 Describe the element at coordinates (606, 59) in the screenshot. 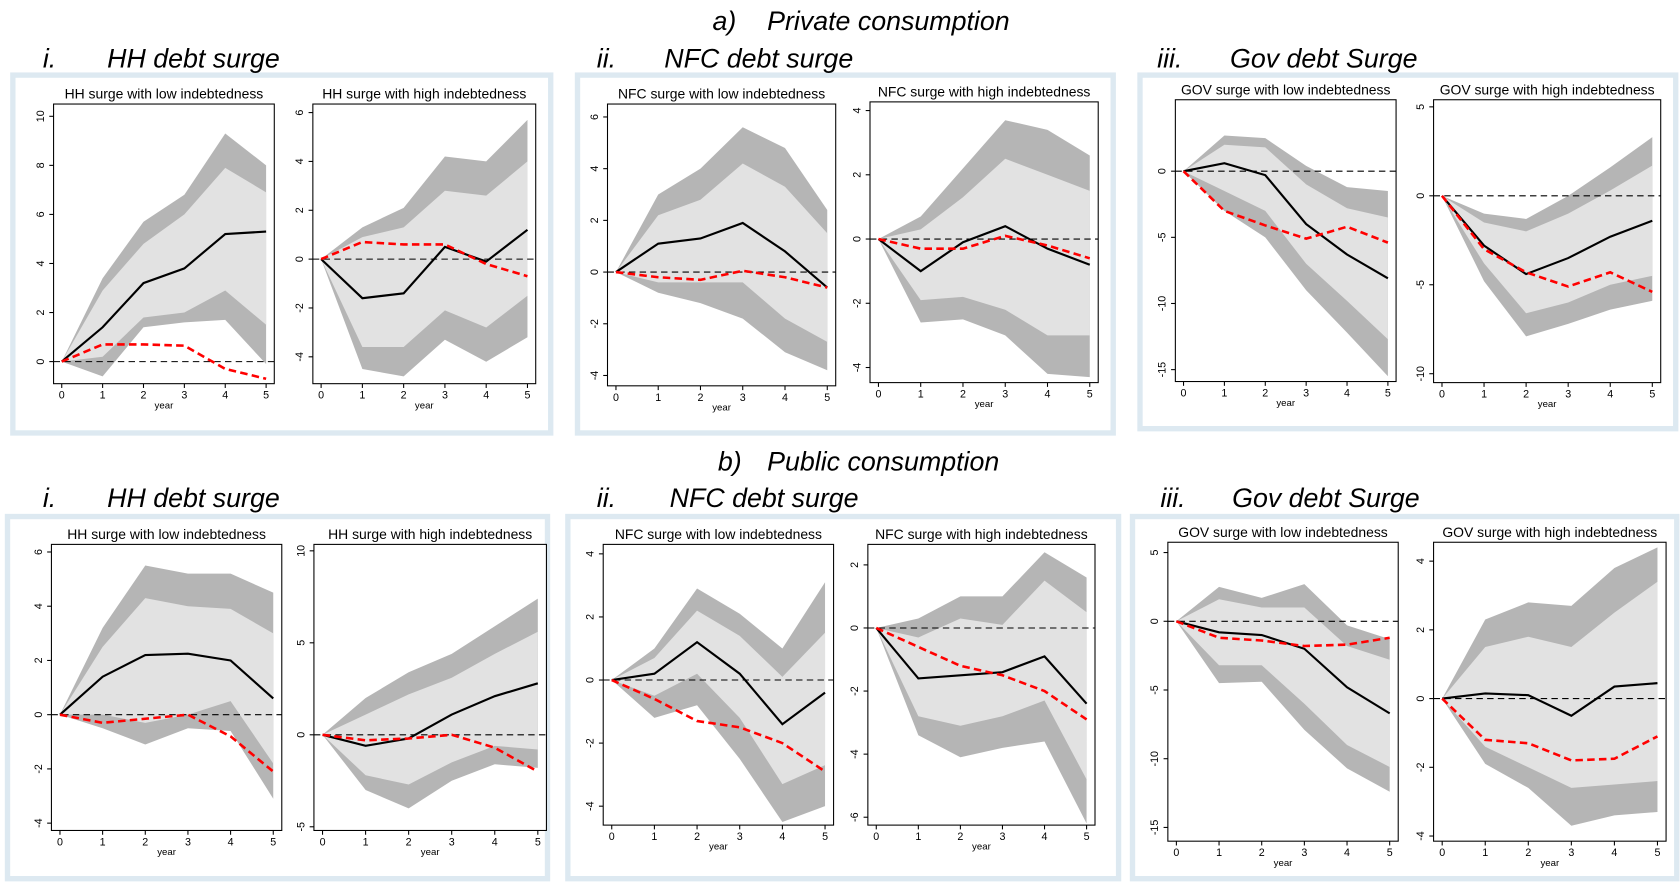

I see `group-number: ii.` at that location.